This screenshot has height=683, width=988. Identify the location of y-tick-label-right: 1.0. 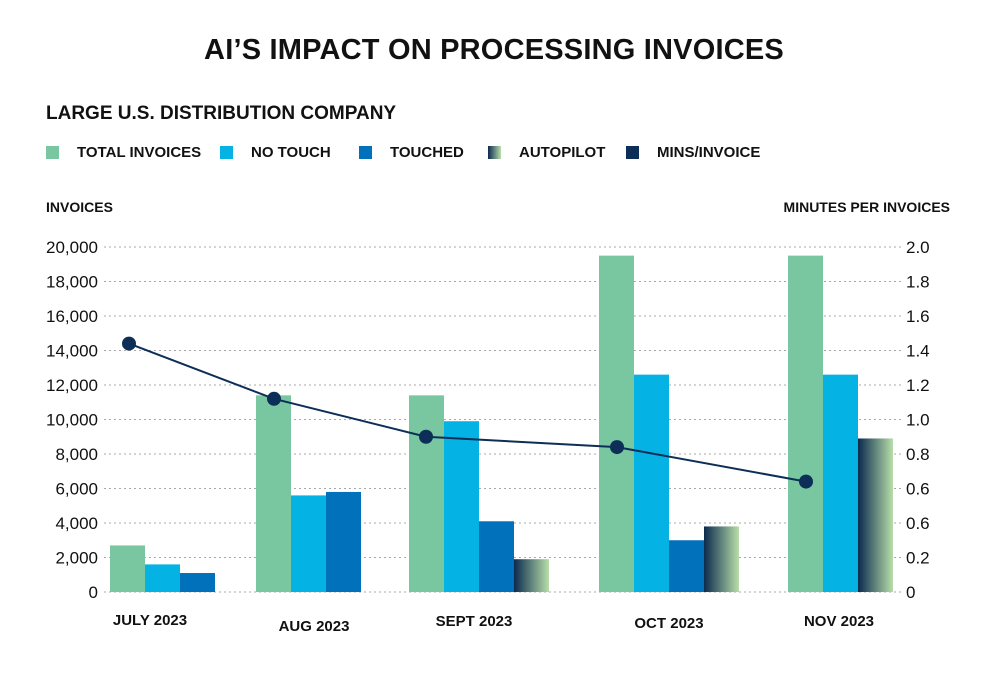
(918, 420).